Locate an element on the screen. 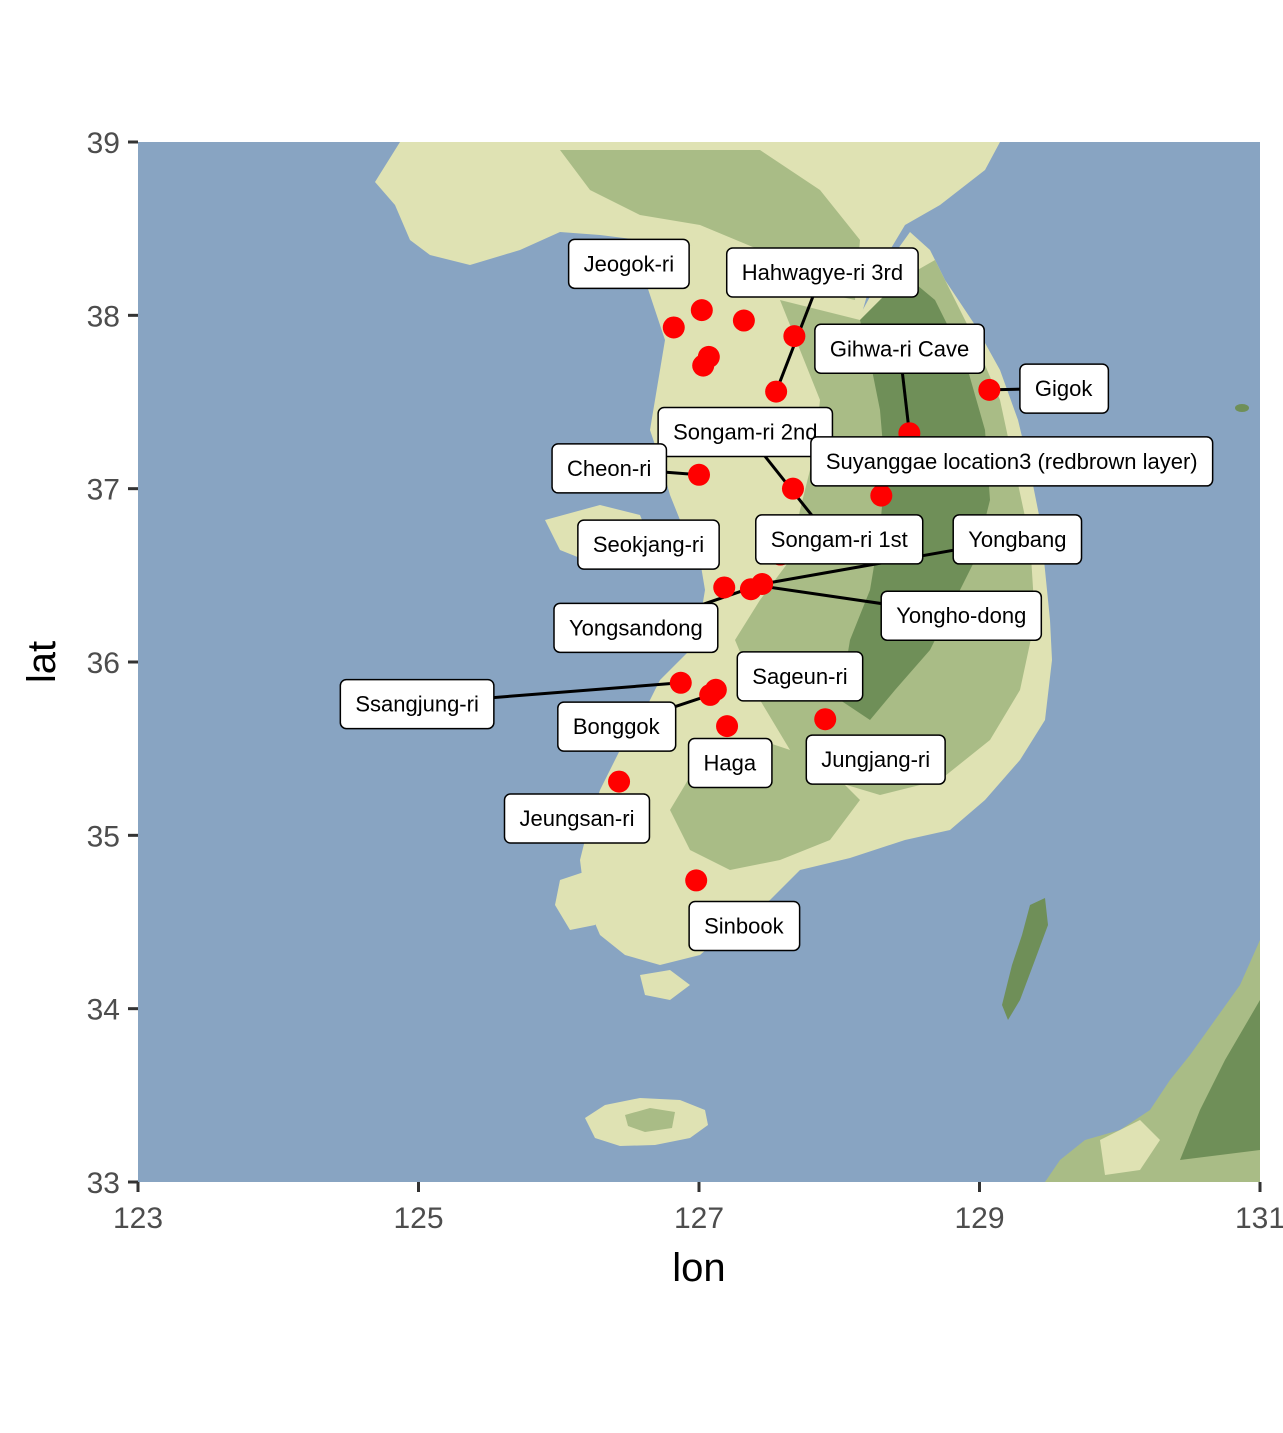 Image resolution: width=1283 pixels, height=1433 pixels. y-tick-label: 35 is located at coordinates (103, 836).